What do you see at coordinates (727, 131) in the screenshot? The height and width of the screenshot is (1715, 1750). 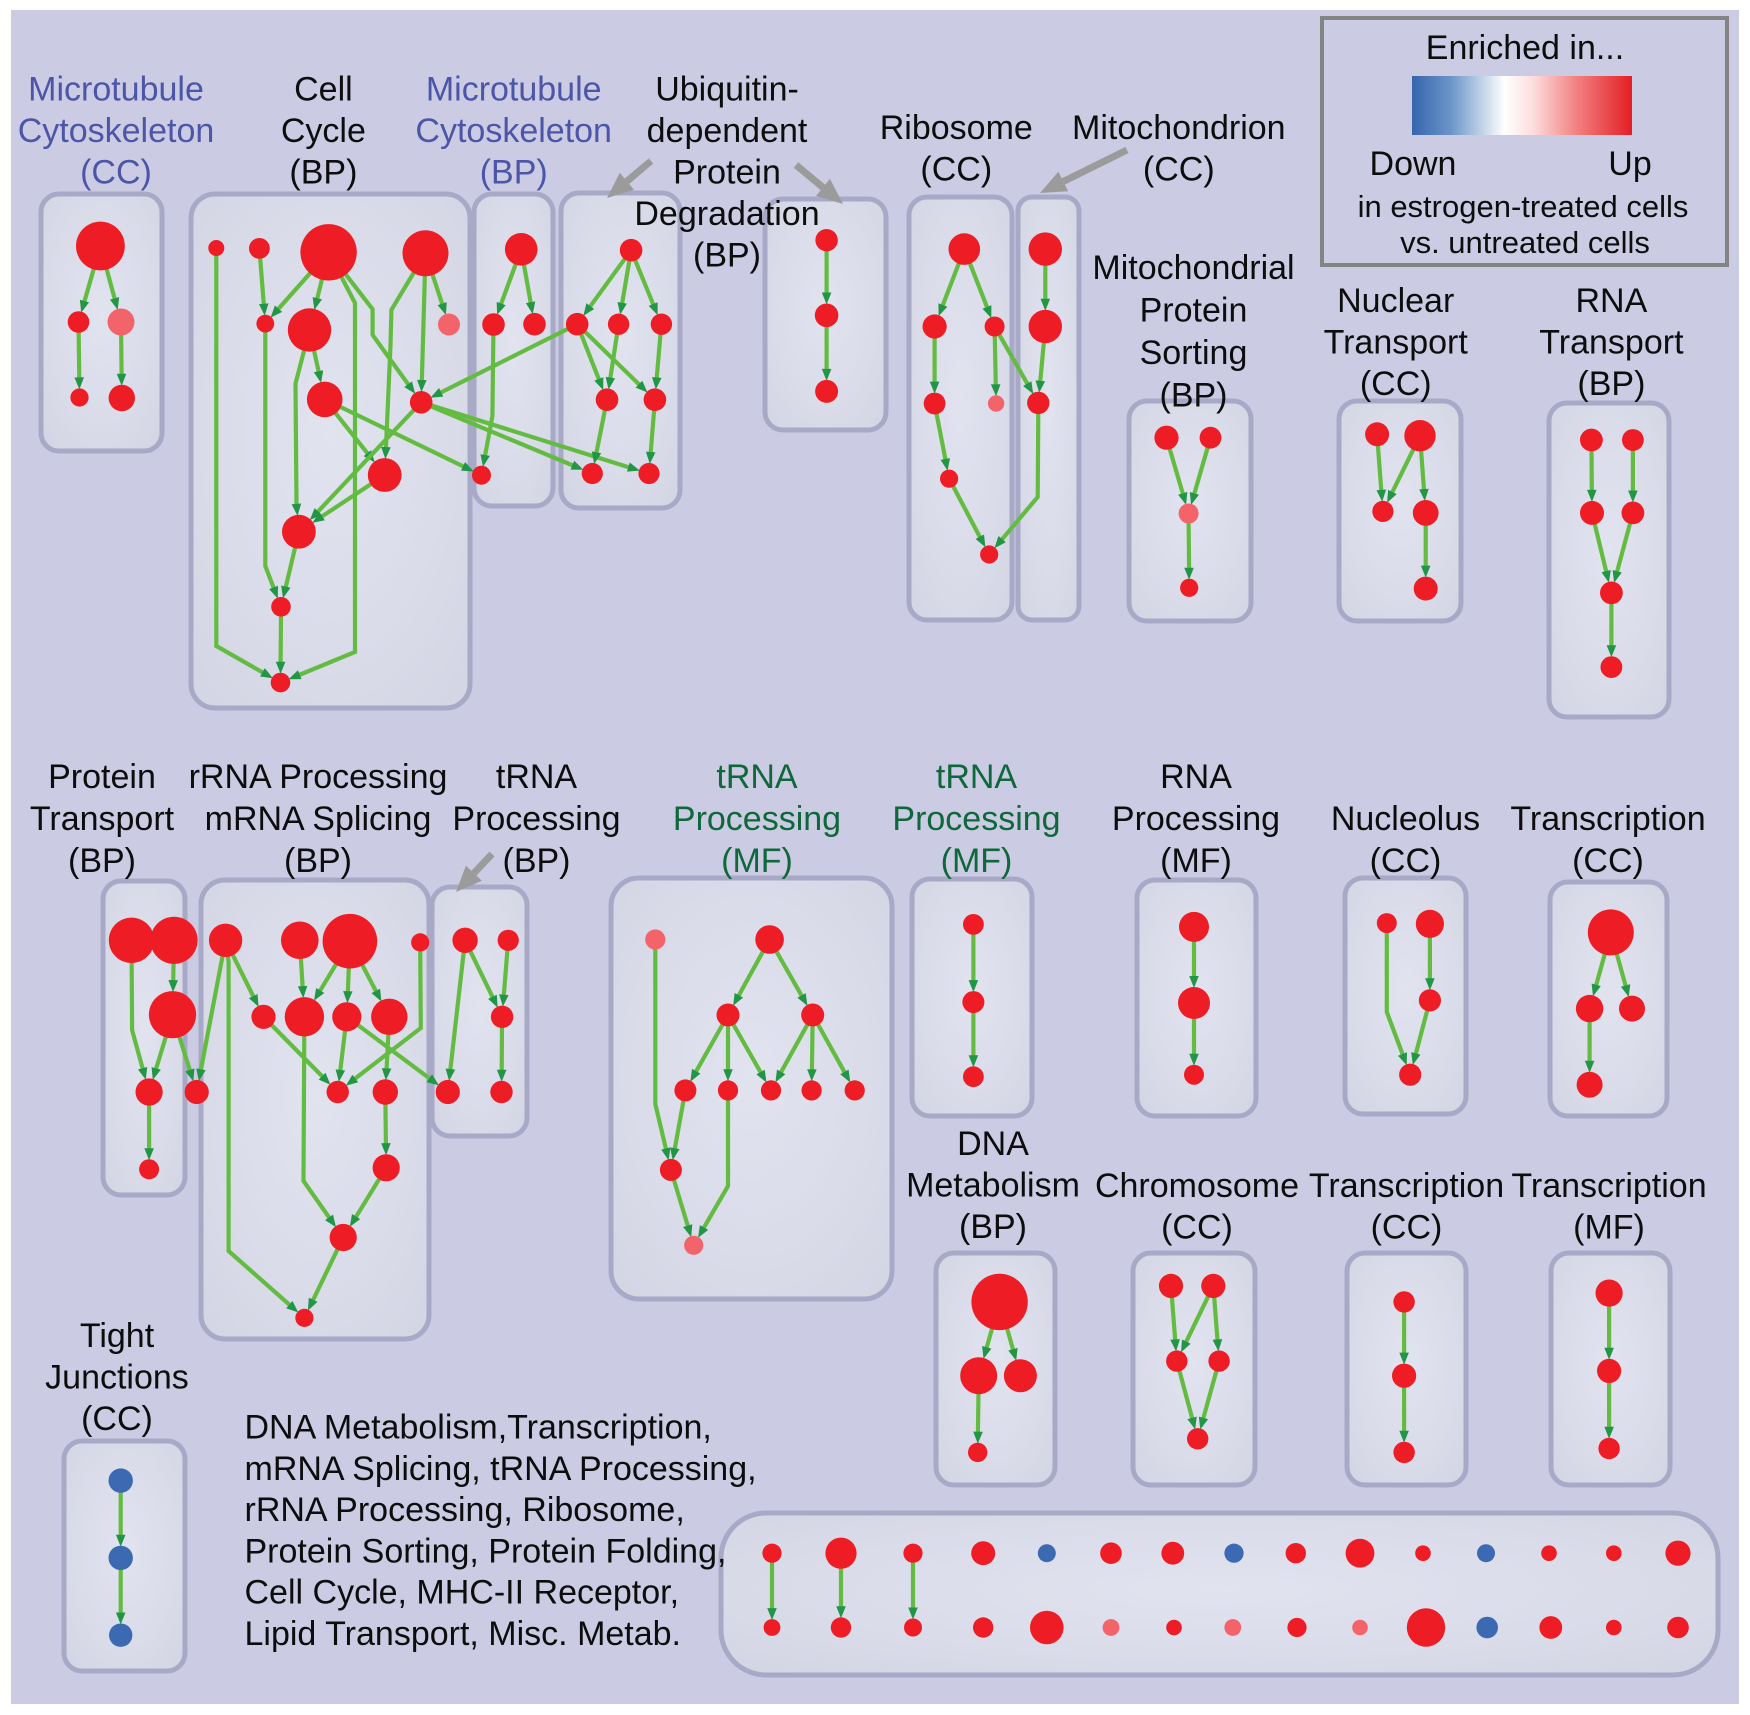 I see `svg-text: dependent` at bounding box center [727, 131].